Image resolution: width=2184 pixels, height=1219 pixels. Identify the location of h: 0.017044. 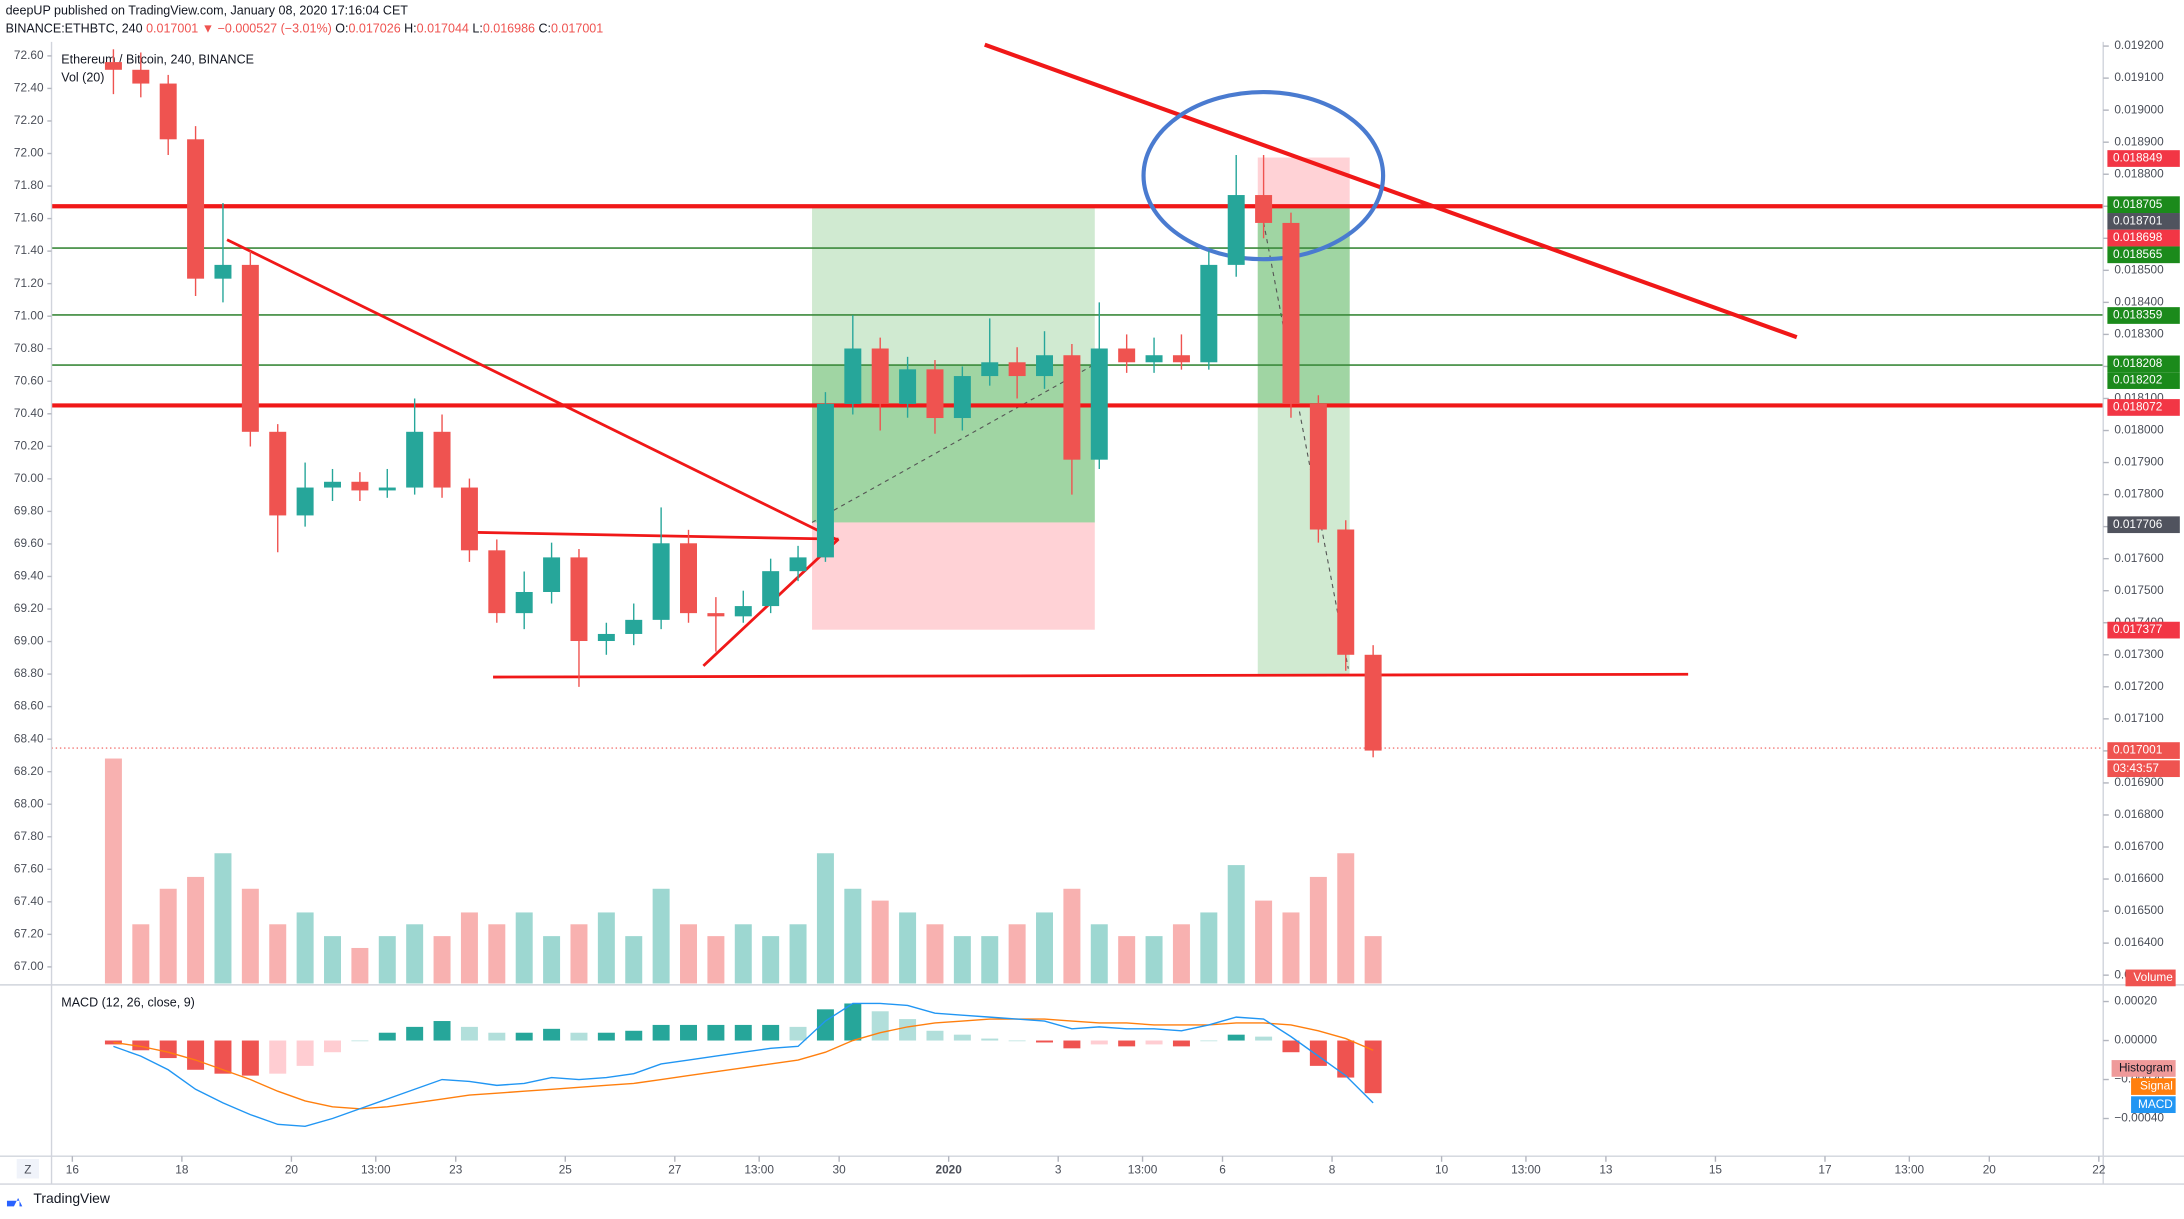
(443, 29).